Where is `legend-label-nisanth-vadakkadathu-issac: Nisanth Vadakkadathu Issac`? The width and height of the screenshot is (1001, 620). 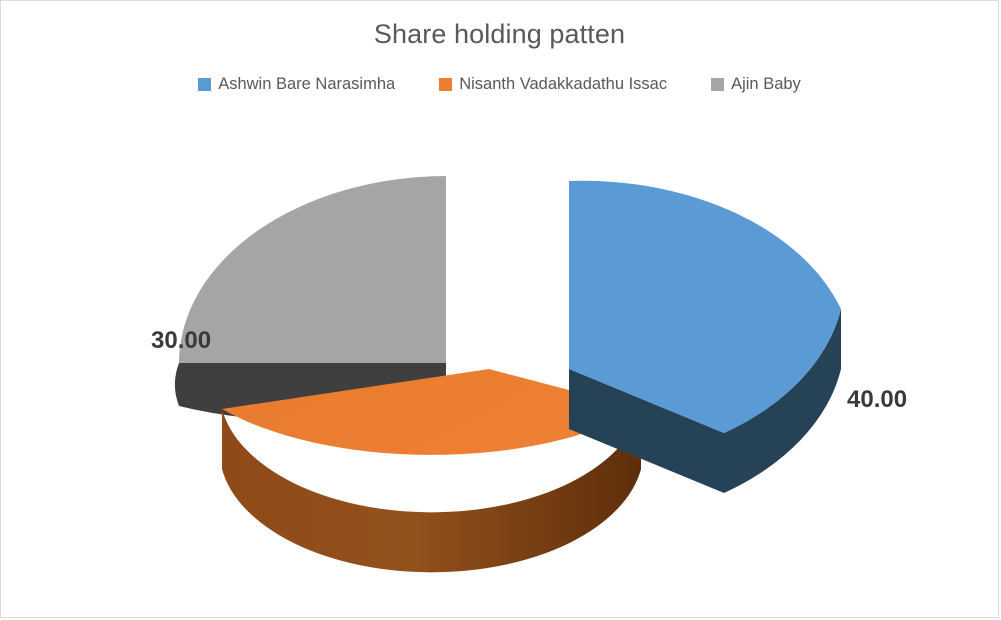
legend-label-nisanth-vadakkadathu-issac: Nisanth Vadakkadathu Issac is located at coordinates (563, 84).